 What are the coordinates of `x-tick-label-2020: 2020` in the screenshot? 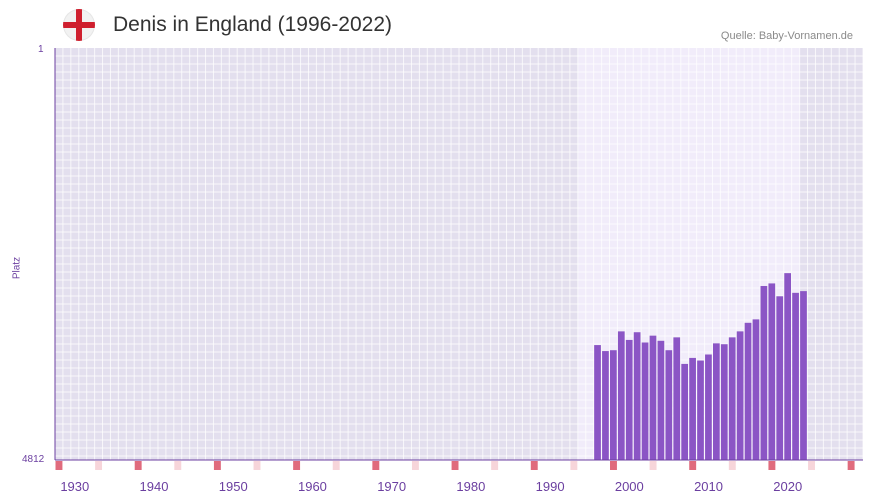 It's located at (787, 486).